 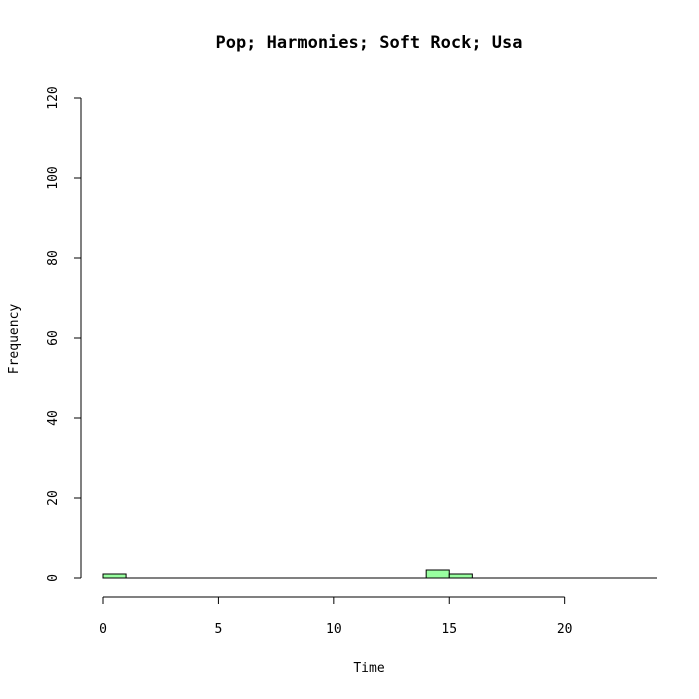 What do you see at coordinates (565, 629) in the screenshot?
I see `x-tick-label: 20` at bounding box center [565, 629].